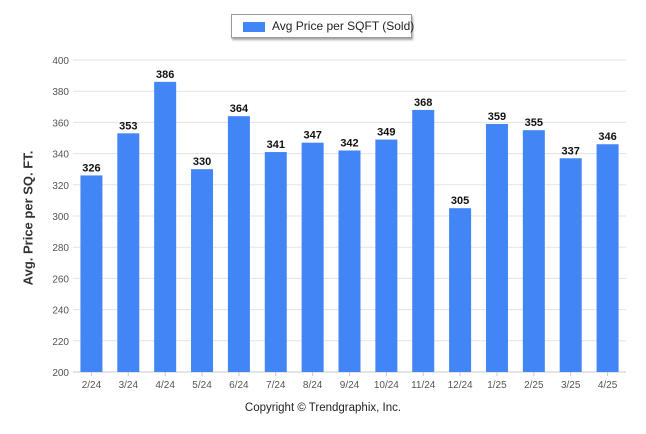 The height and width of the screenshot is (434, 646). I want to click on x-tick-label: 7/24, so click(276, 385).